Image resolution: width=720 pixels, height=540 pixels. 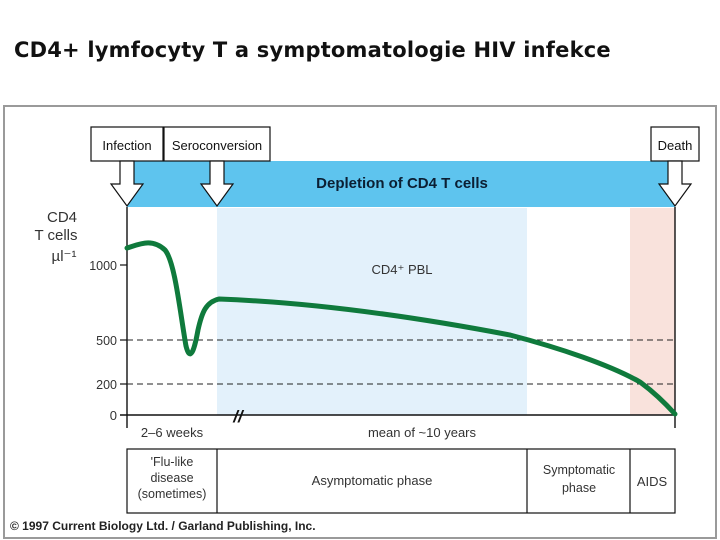 I want to click on phase-flu-line3: (sometimes), so click(x=172, y=494).